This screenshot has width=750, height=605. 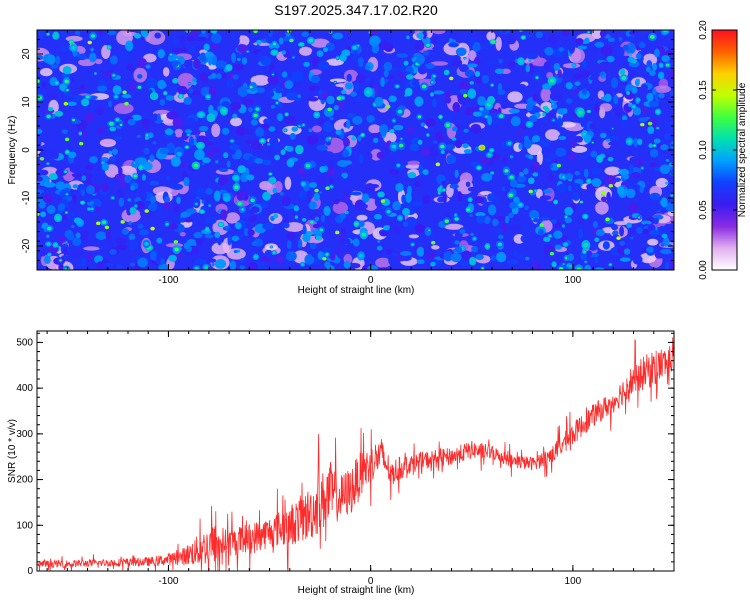 I want to click on x-tick-label: 0, so click(x=371, y=581).